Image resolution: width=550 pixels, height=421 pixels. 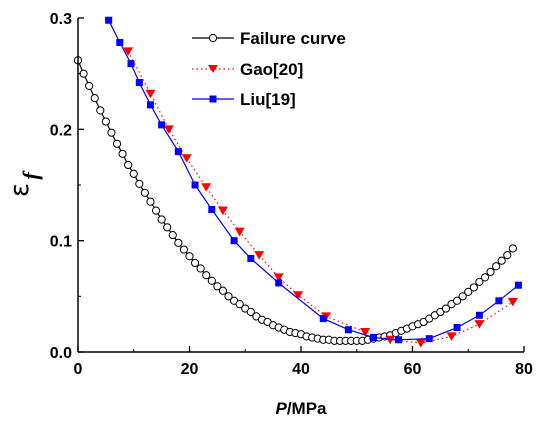 I want to click on y-tick-label: 0.1, so click(x=61, y=242).